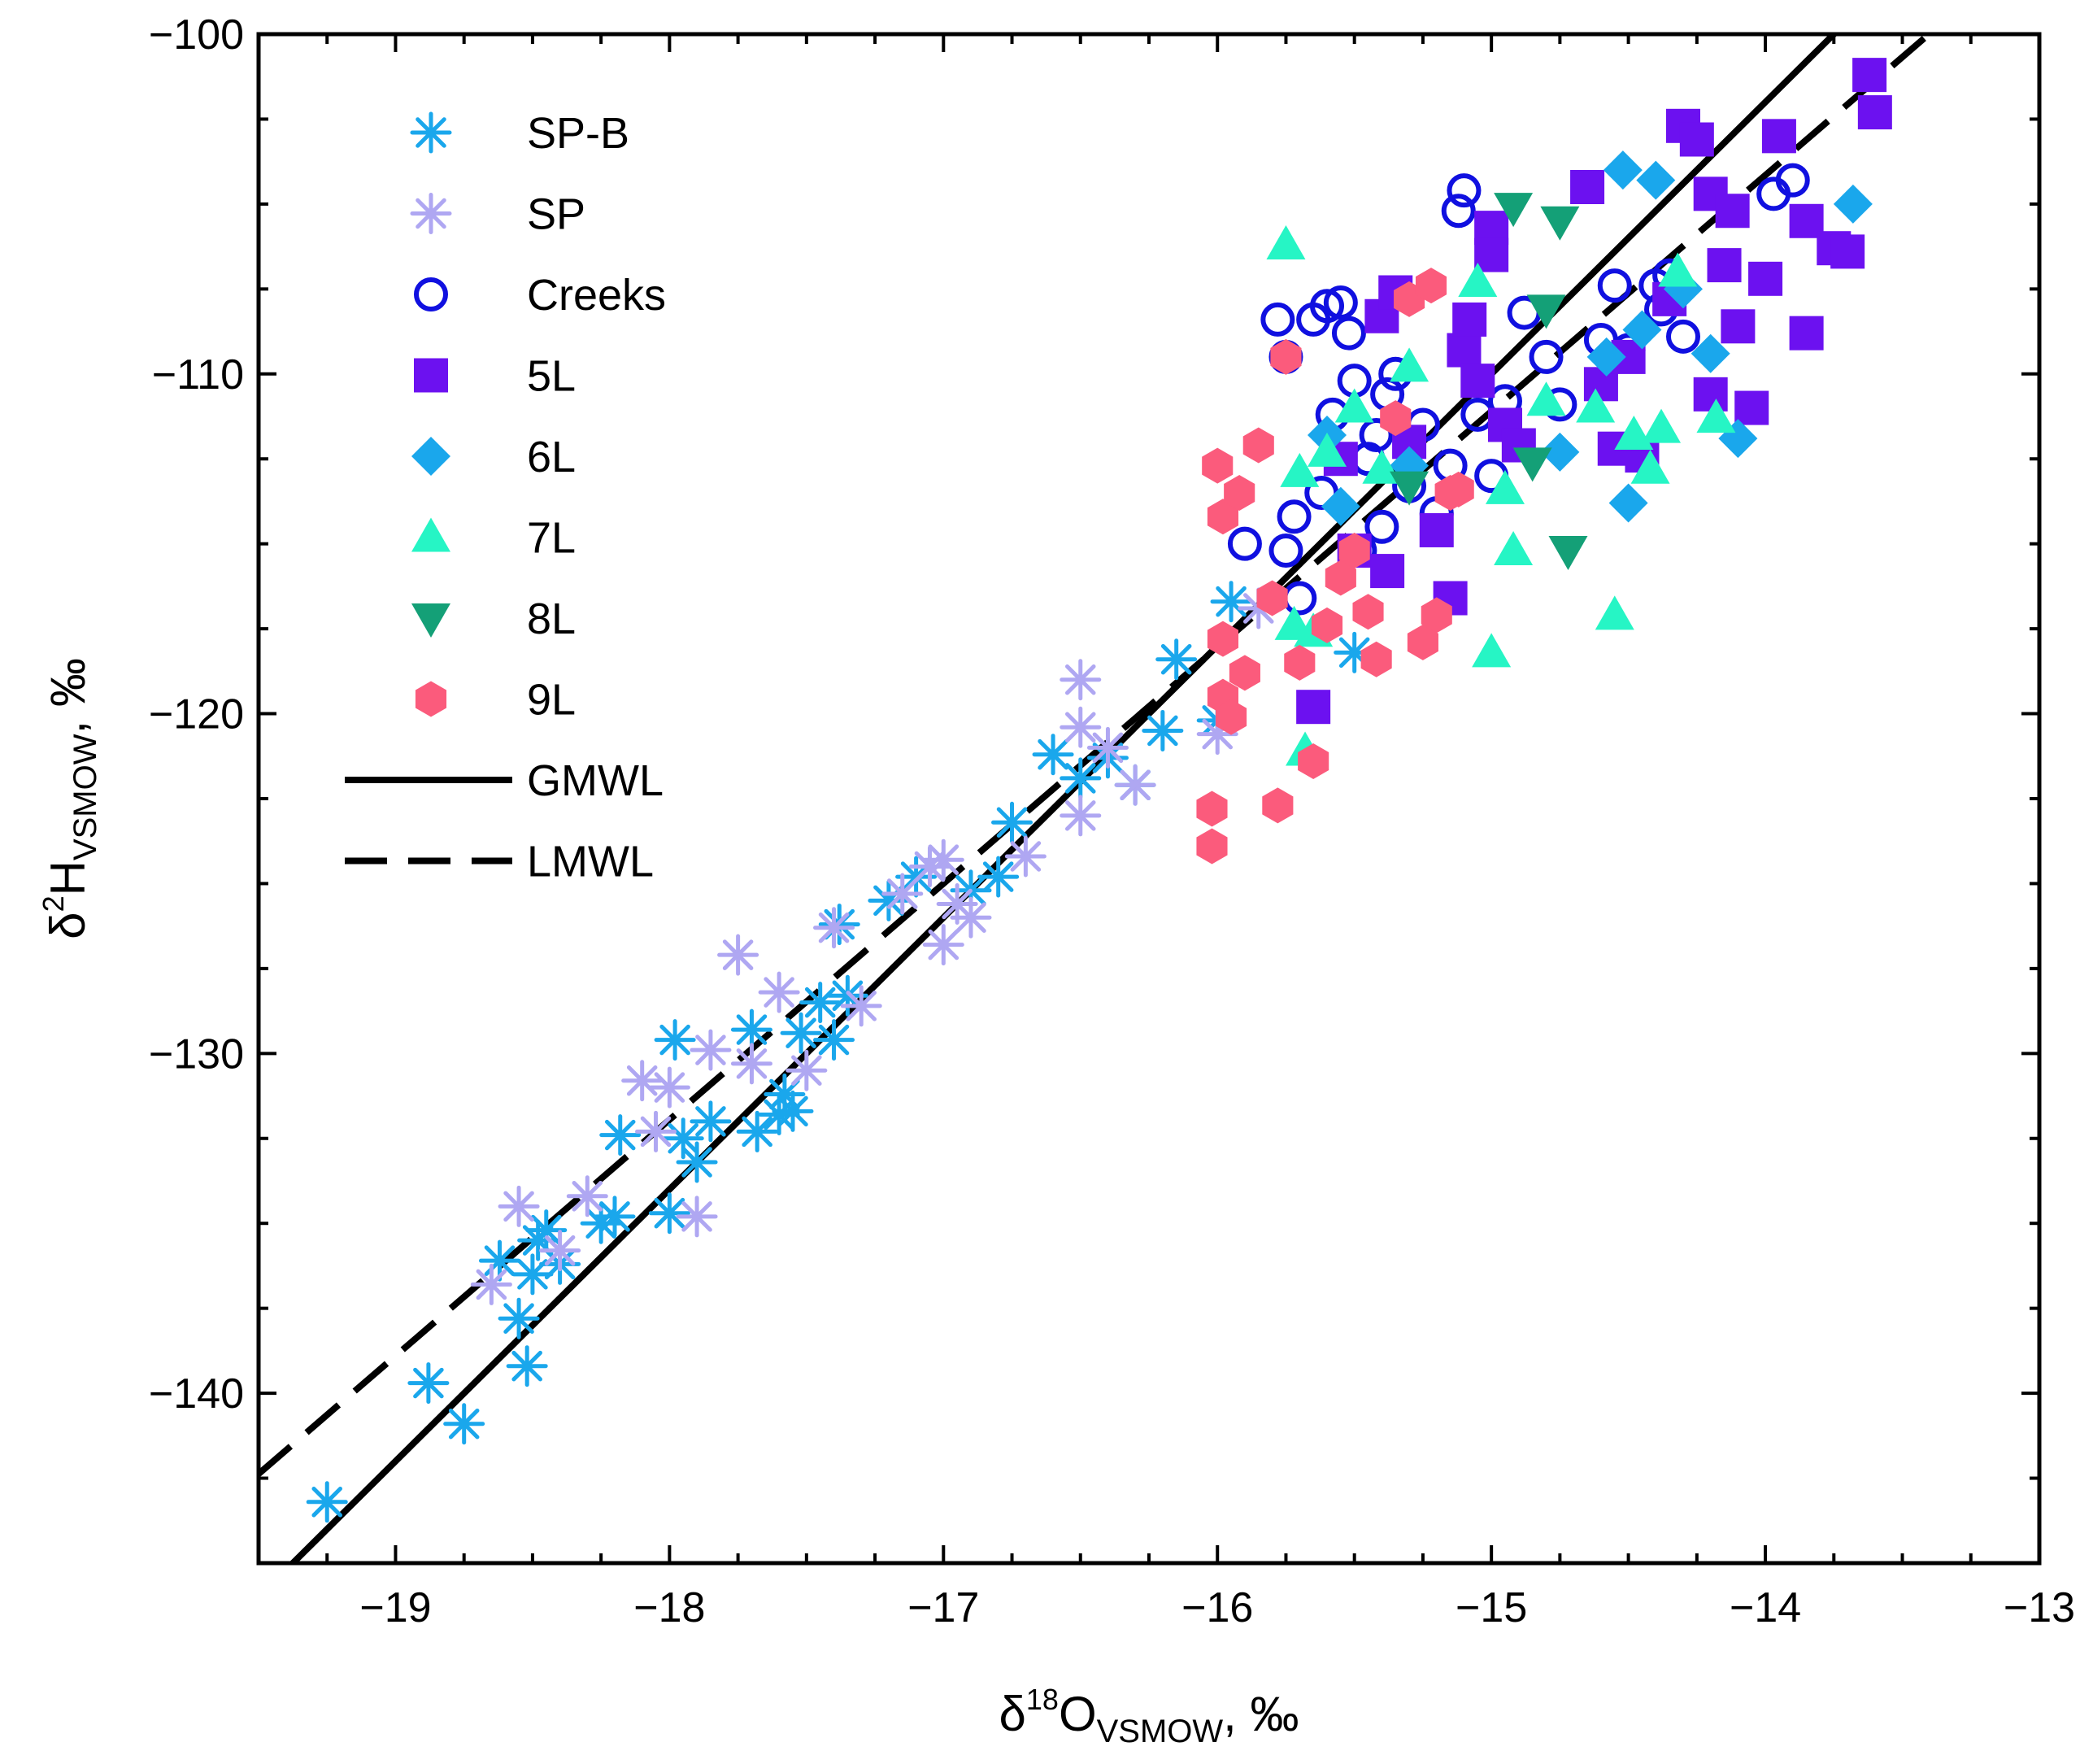  Describe the element at coordinates (196, 1054) in the screenshot. I see `y-tick-label: −130` at that location.